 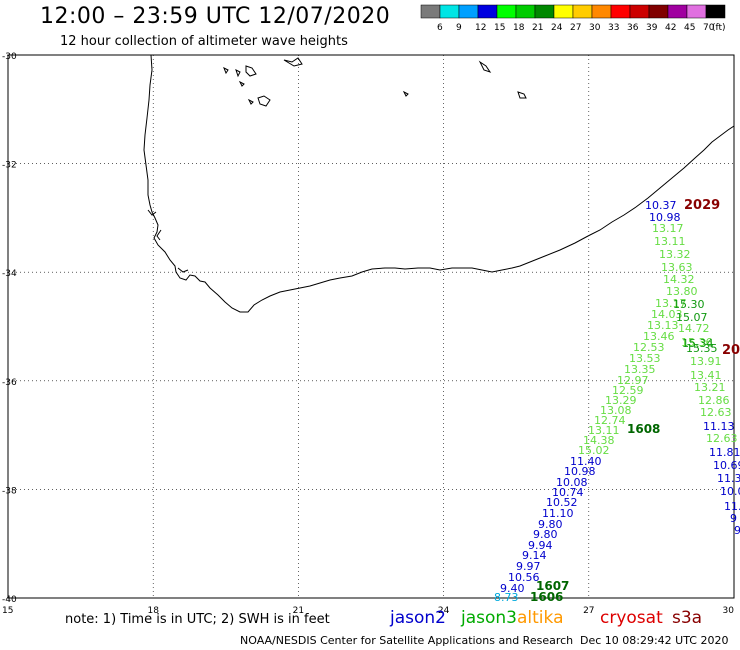 I want to click on color-legend: 6 9 12 15 18 21 24 27 30 33 36 39 42 45 70(ft), so click(x=573, y=18).